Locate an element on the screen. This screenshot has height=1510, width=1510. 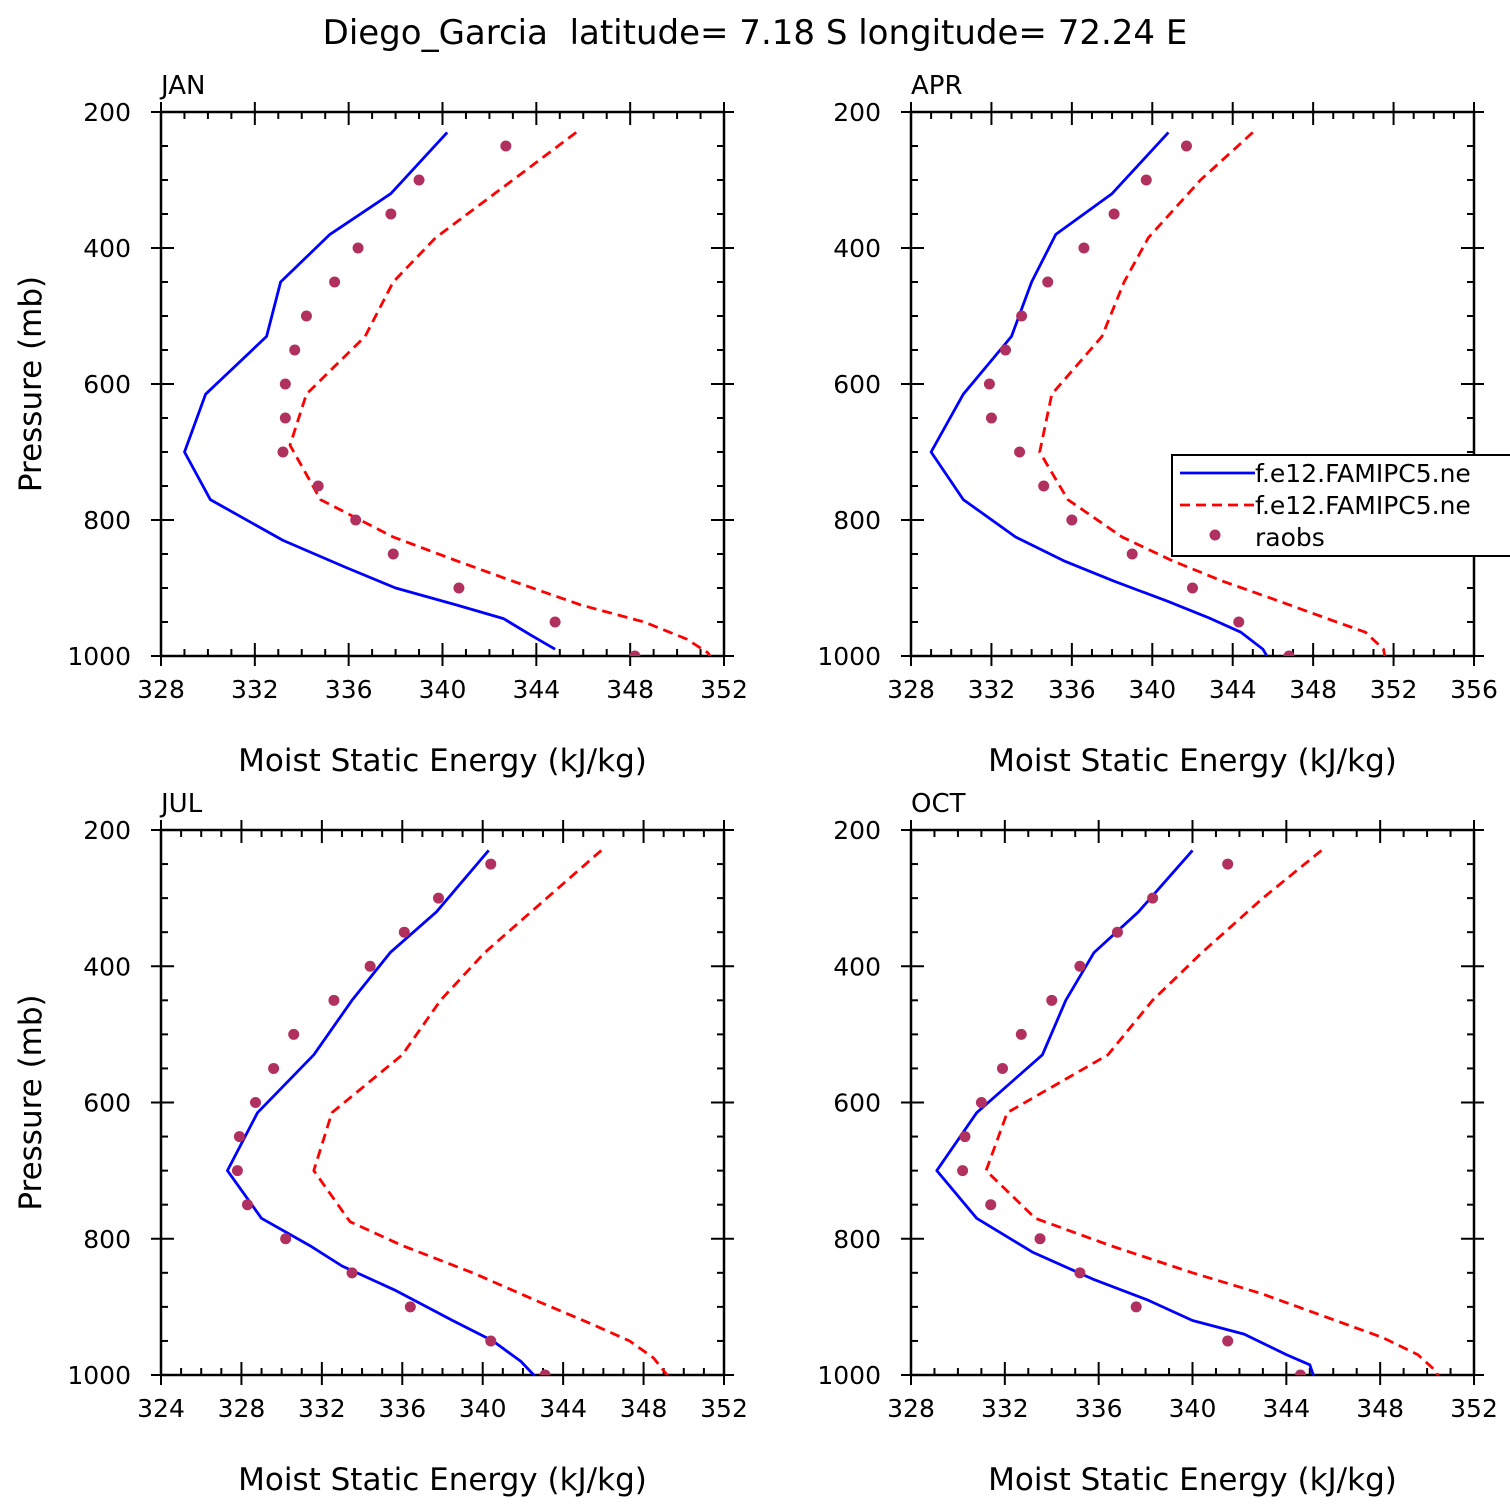
y-axis-label: Pressure (mb) is located at coordinates (31, 1102).